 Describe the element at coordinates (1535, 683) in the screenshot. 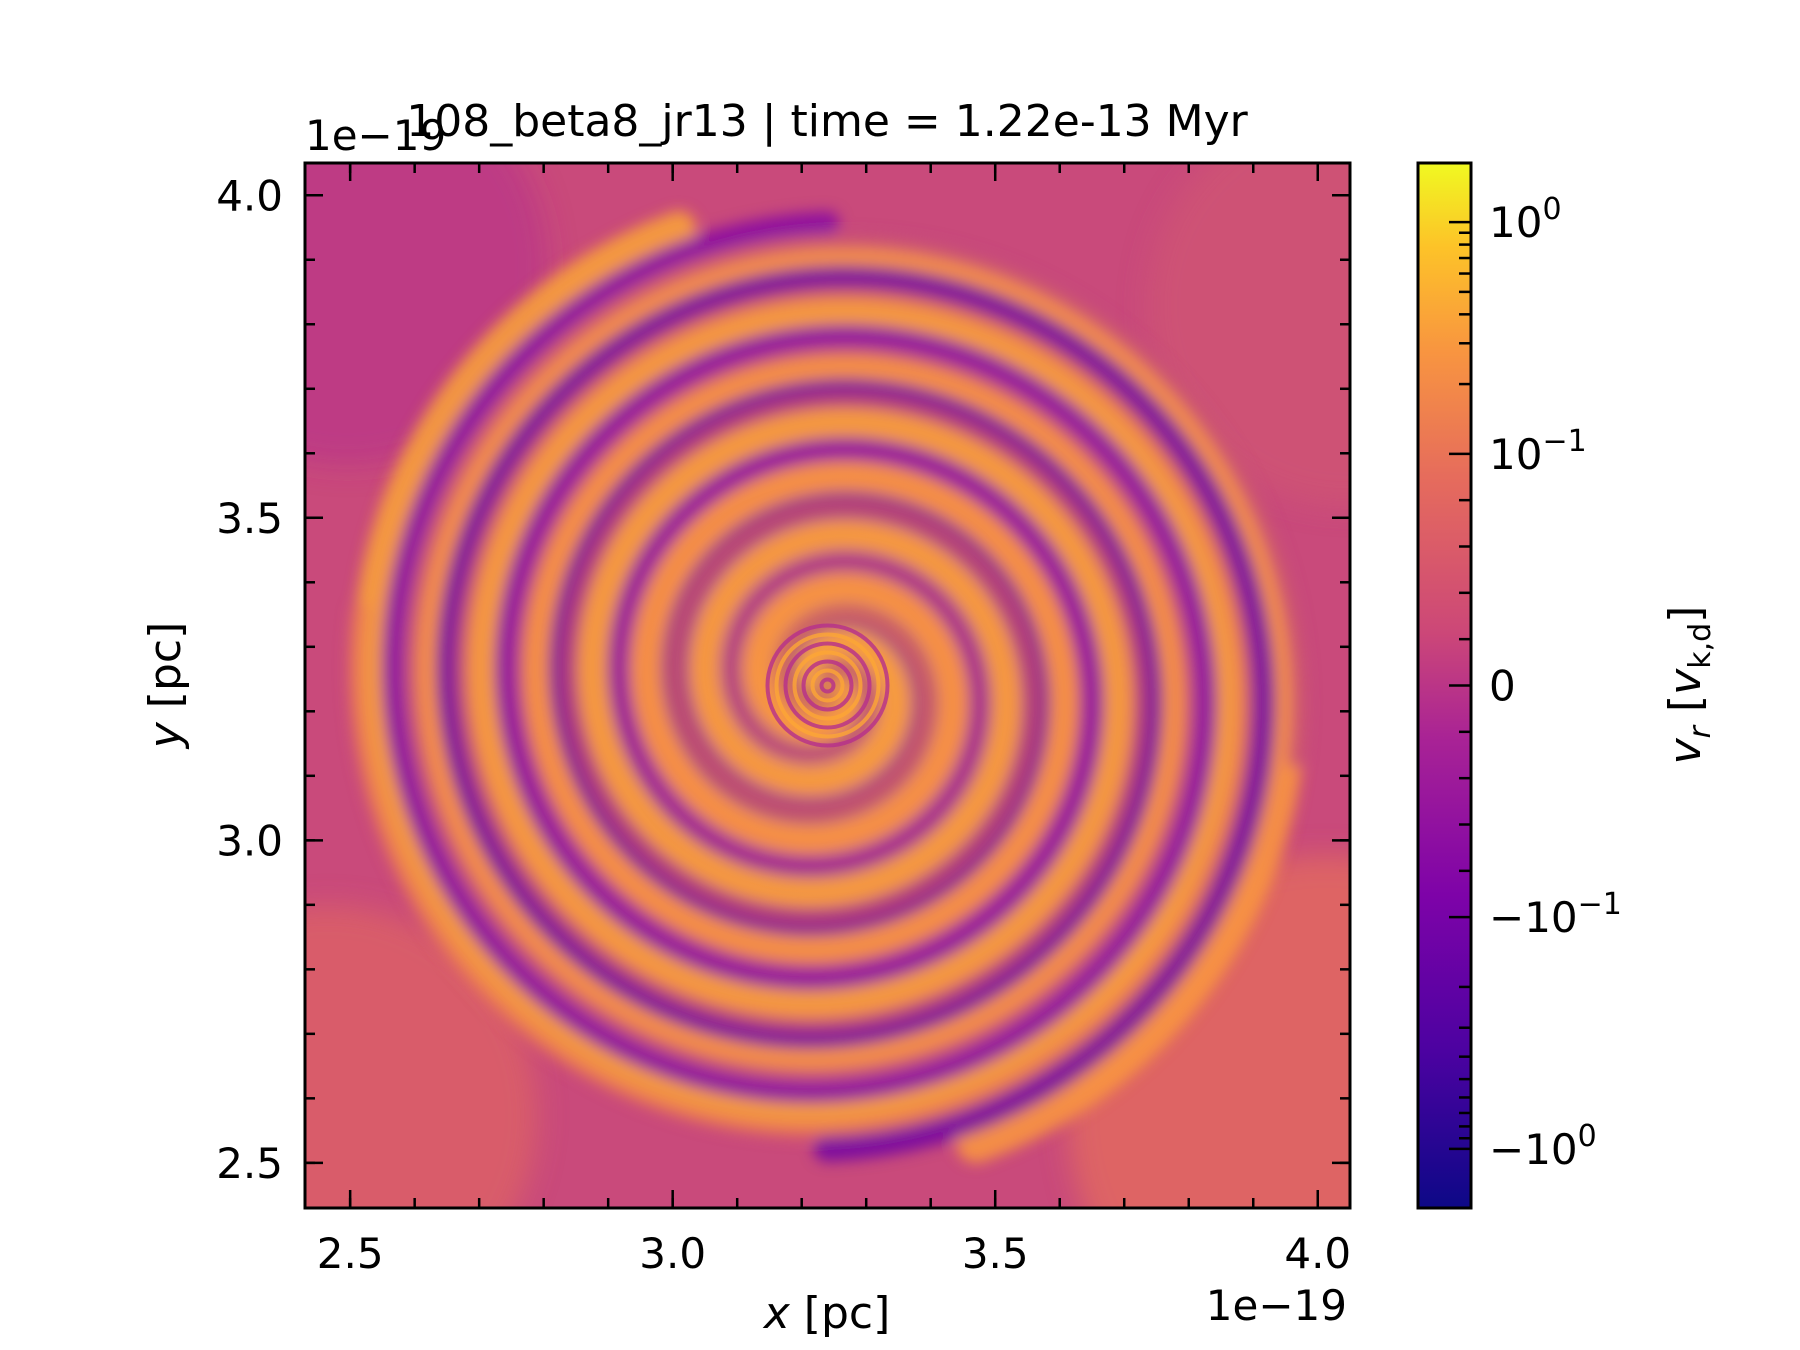

I see `colorbar-ticks: 10⁰ 10⁻¹ 0 −10−1 −100` at that location.